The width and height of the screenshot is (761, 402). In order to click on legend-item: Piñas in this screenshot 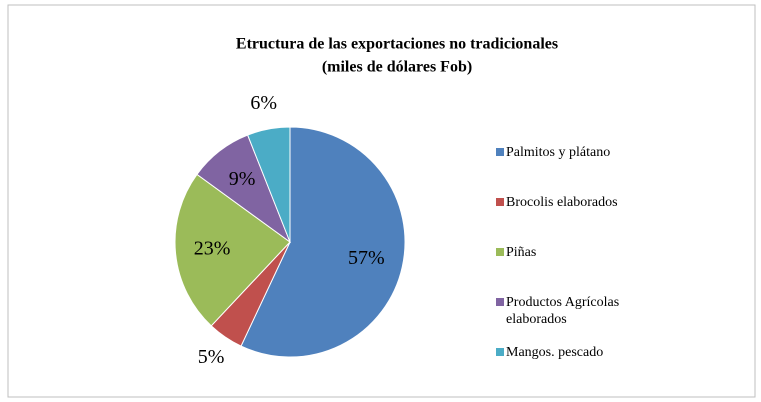, I will do `click(571, 252)`.